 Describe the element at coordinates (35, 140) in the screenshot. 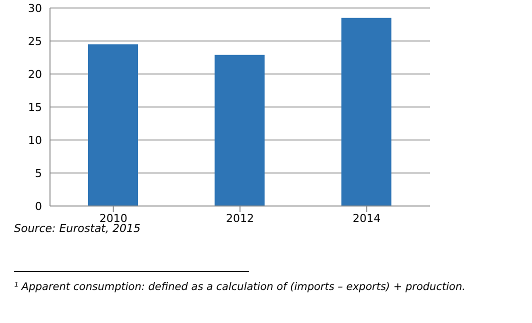

I see `y-tick-label: 10` at that location.